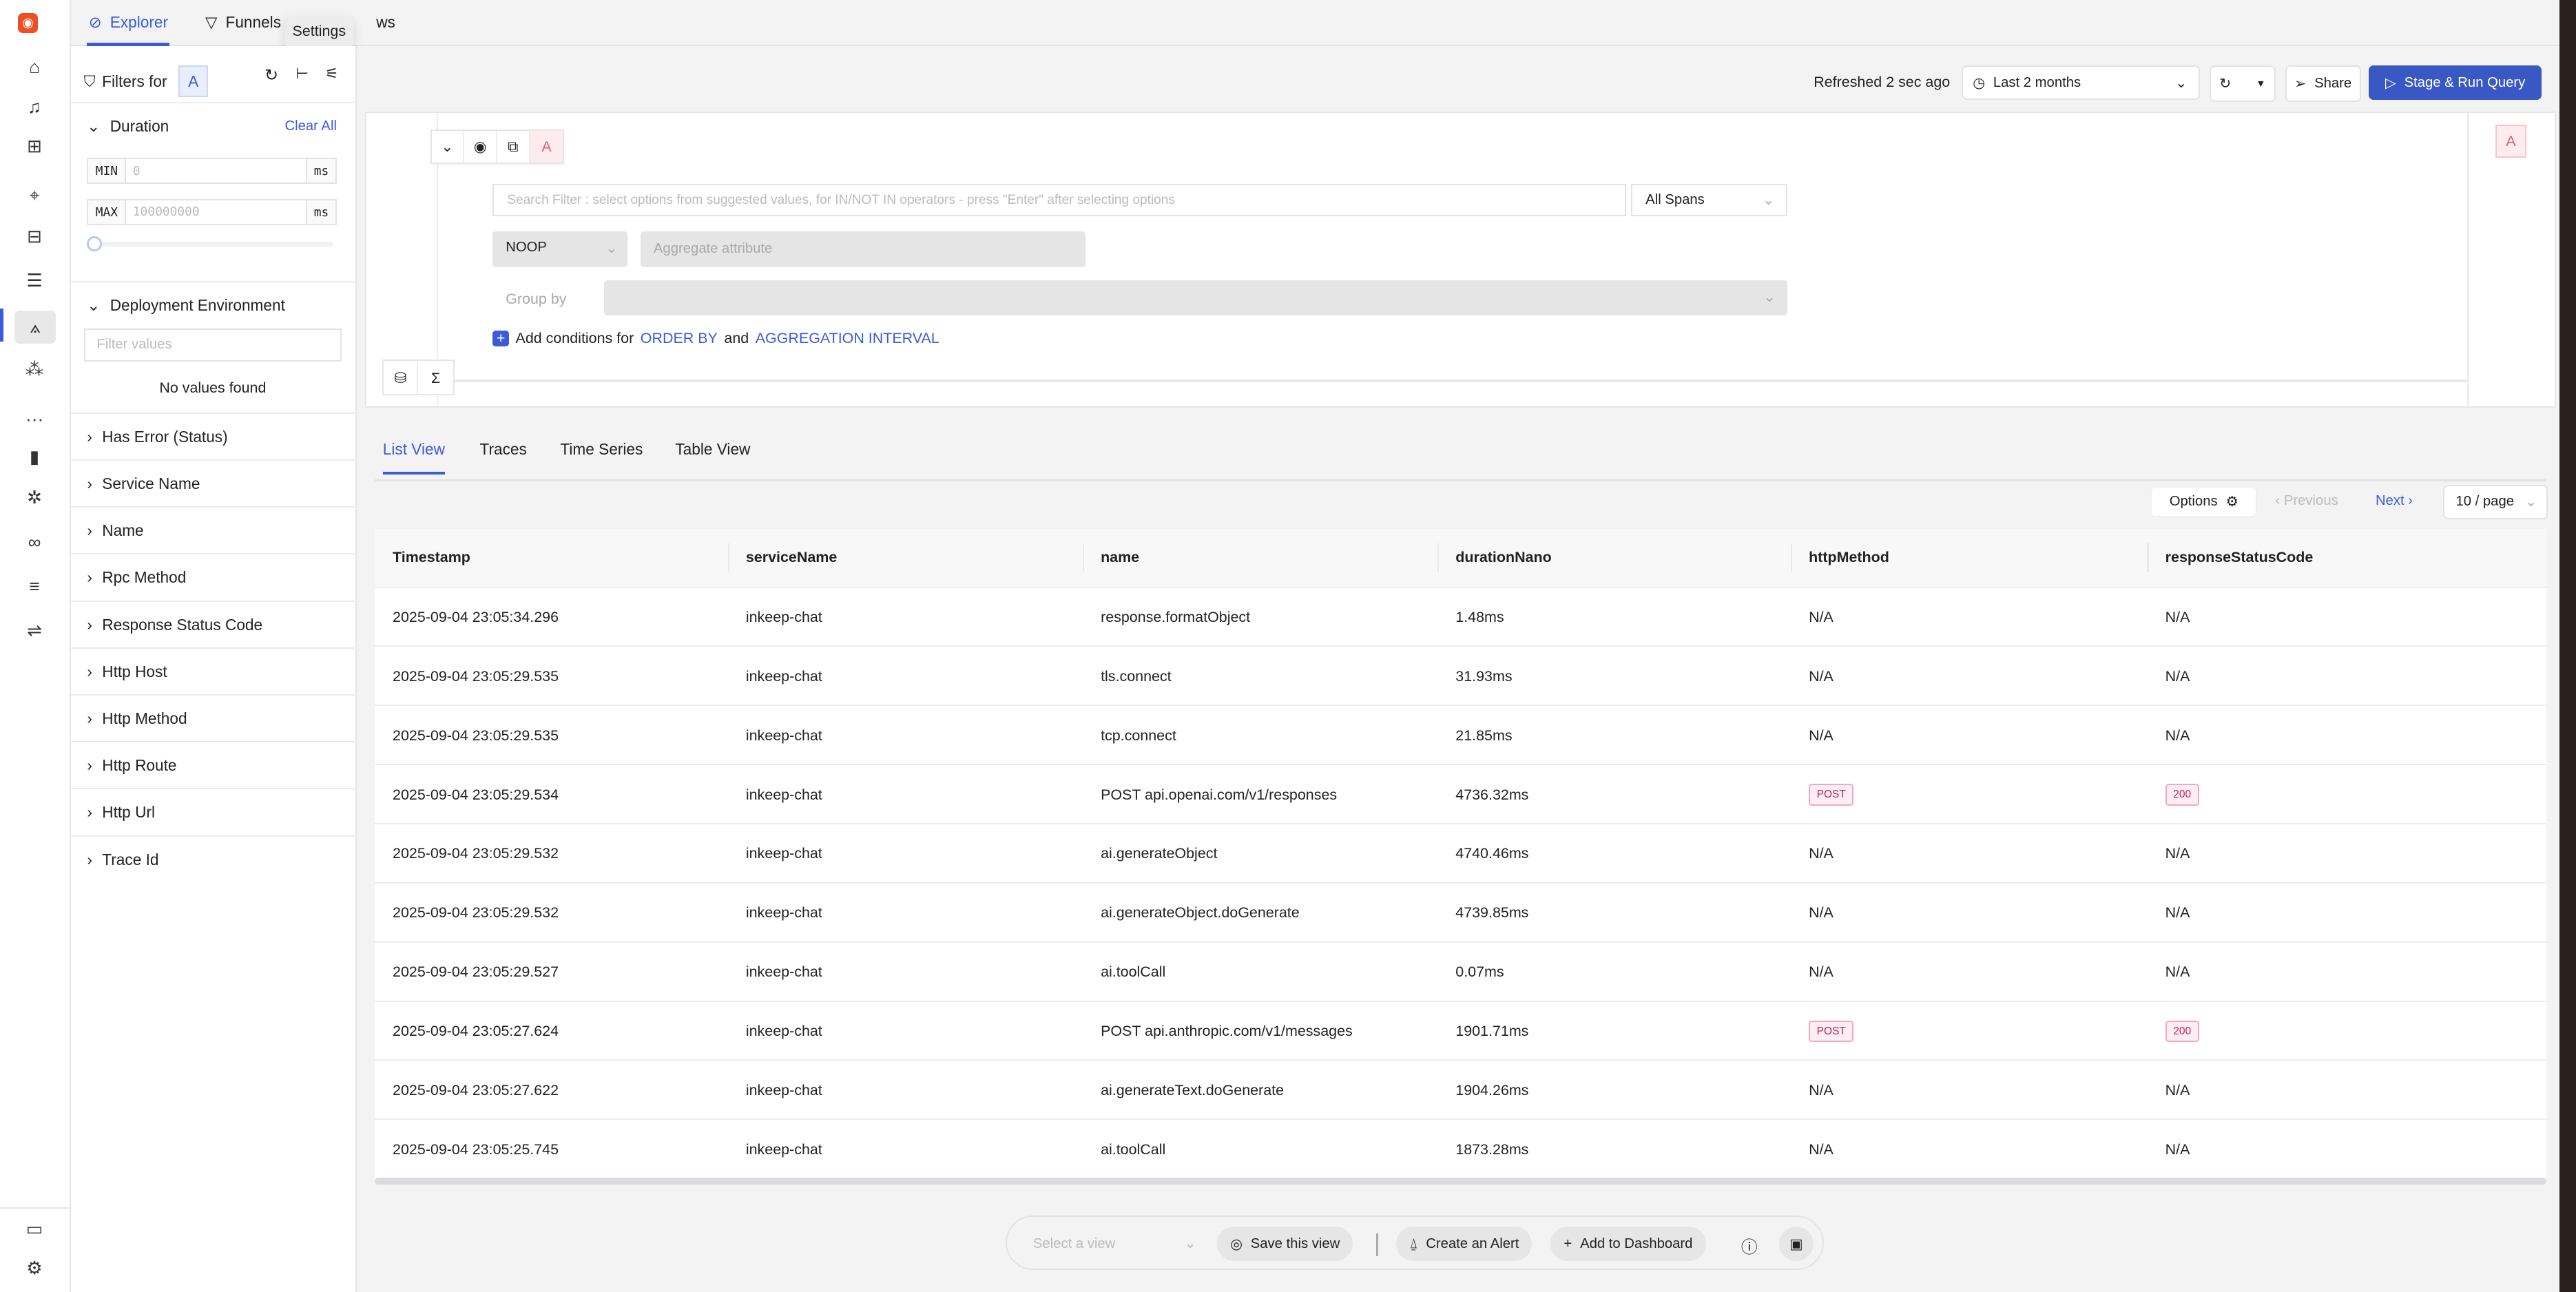  I want to click on options-button: Options ⚙, so click(2204, 502).